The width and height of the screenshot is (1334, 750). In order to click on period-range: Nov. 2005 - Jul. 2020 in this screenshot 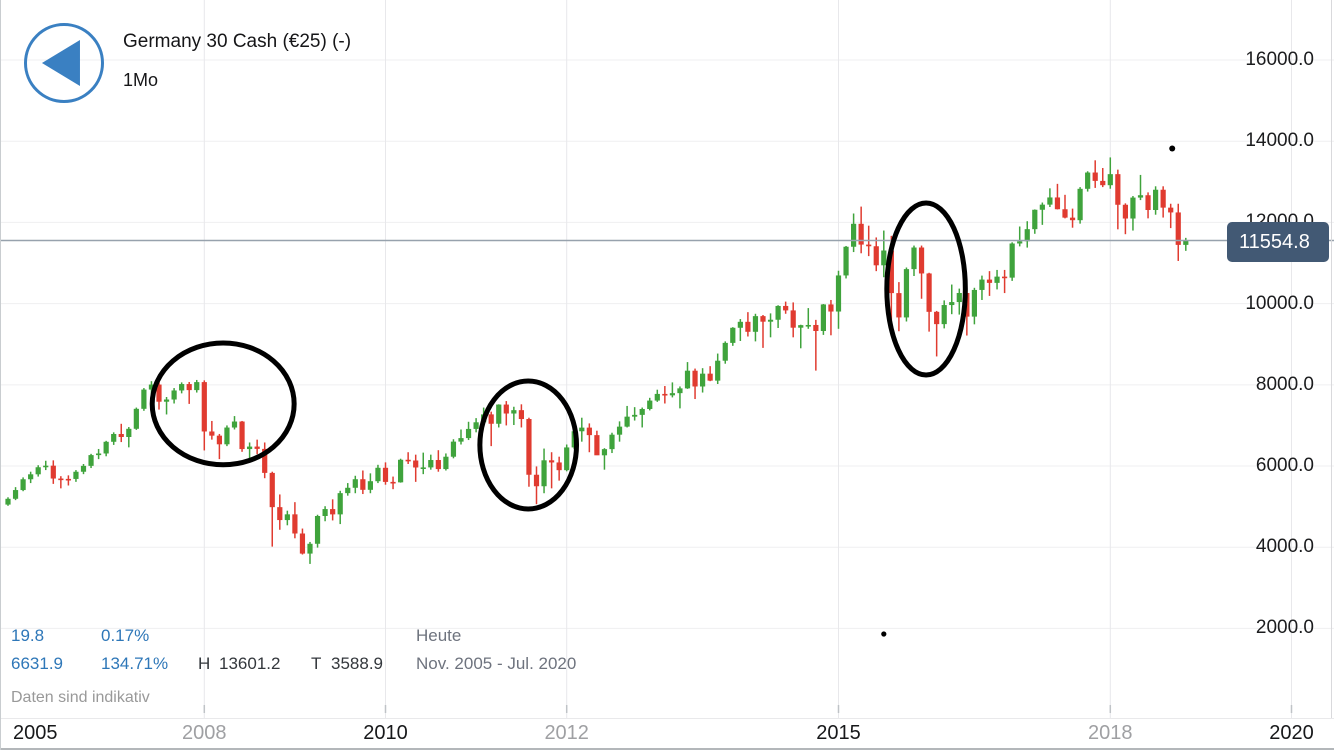, I will do `click(496, 663)`.